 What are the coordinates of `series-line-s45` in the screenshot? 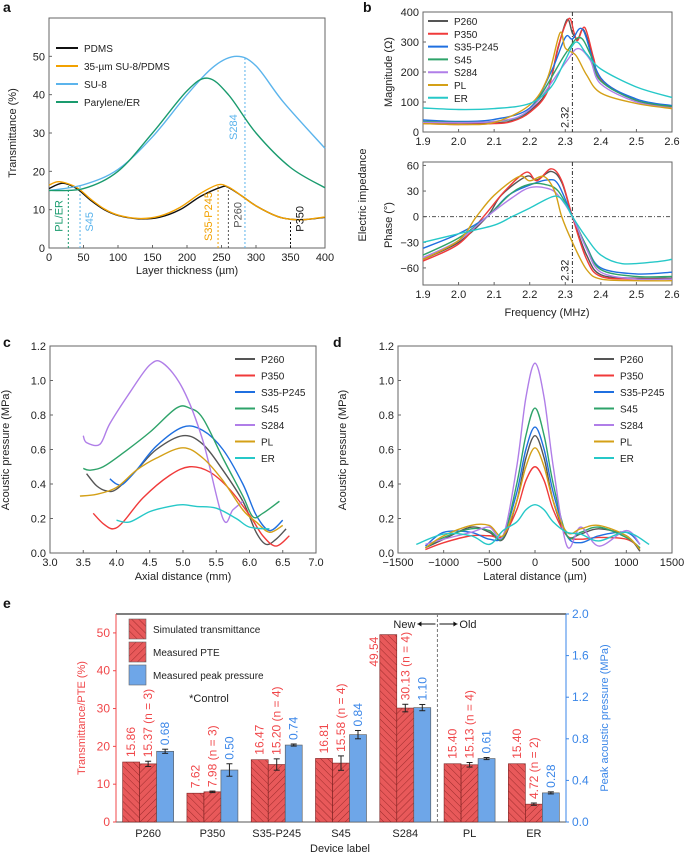 It's located at (533, 478).